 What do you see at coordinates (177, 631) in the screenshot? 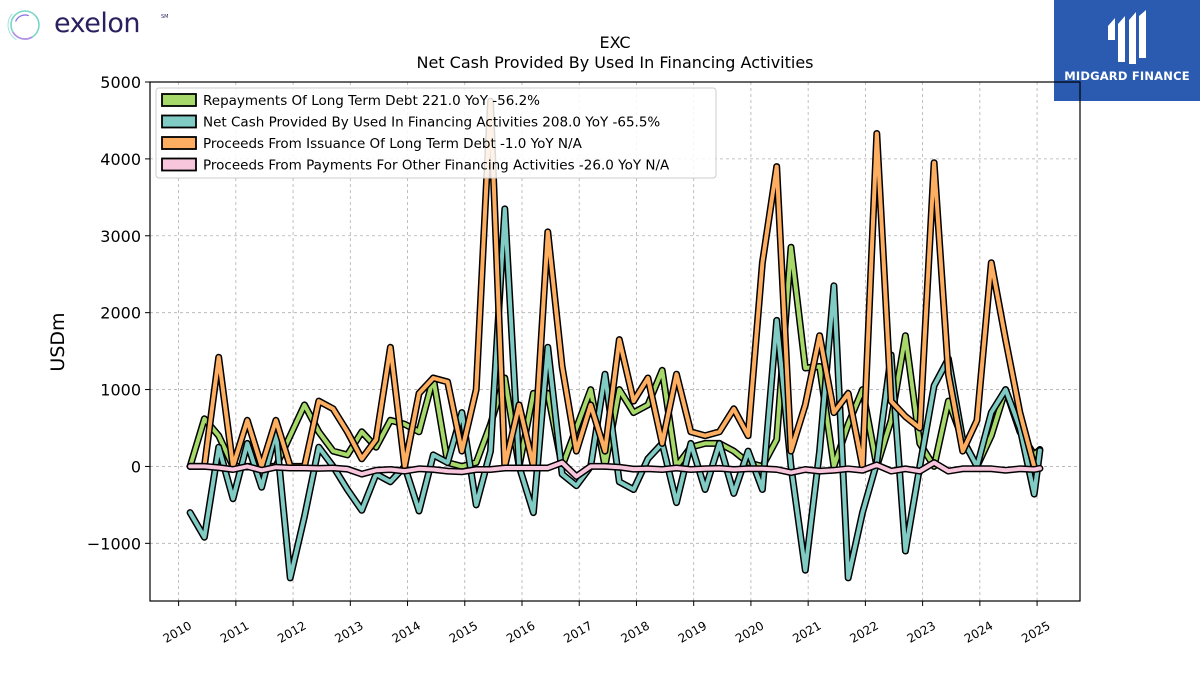
I see `x-tick-label: 2010` at bounding box center [177, 631].